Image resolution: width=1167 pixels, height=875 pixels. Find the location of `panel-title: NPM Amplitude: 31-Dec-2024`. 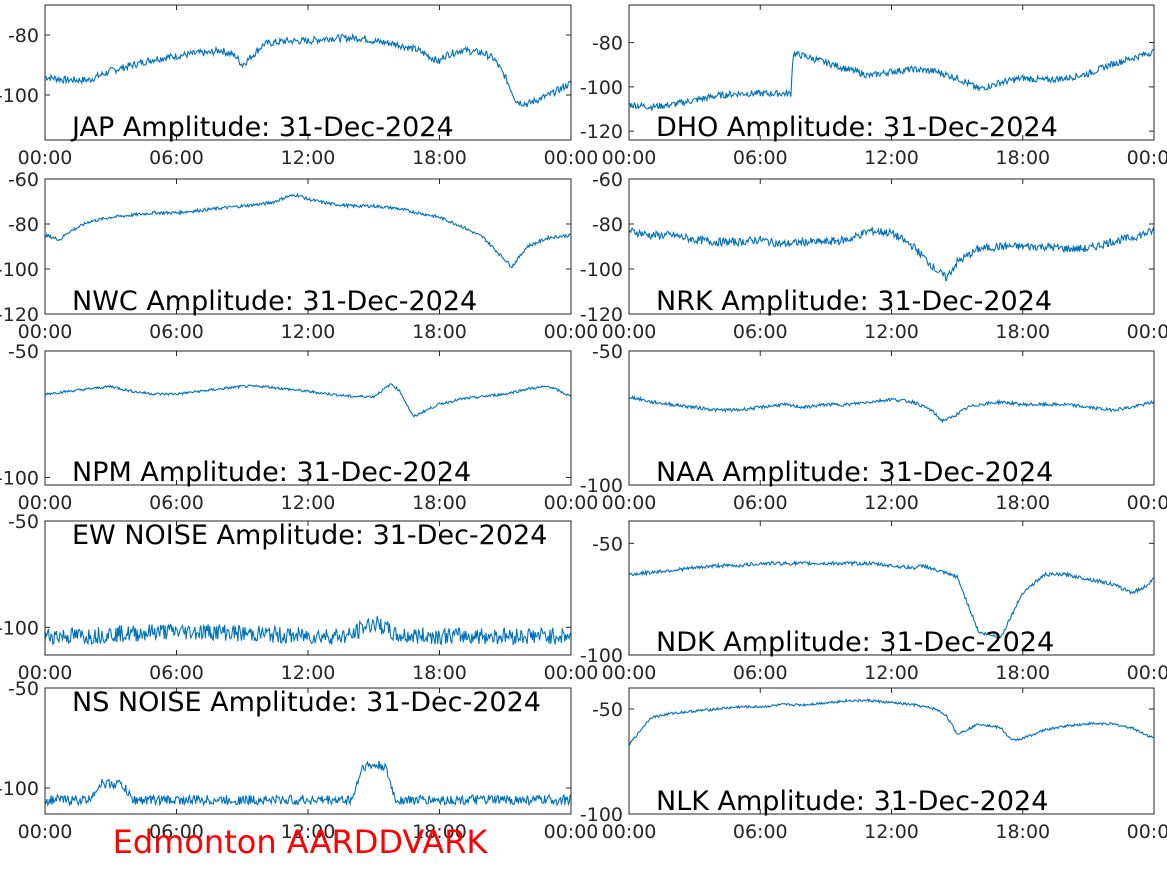

panel-title: NPM Amplitude: 31-Dec-2024 is located at coordinates (271, 472).